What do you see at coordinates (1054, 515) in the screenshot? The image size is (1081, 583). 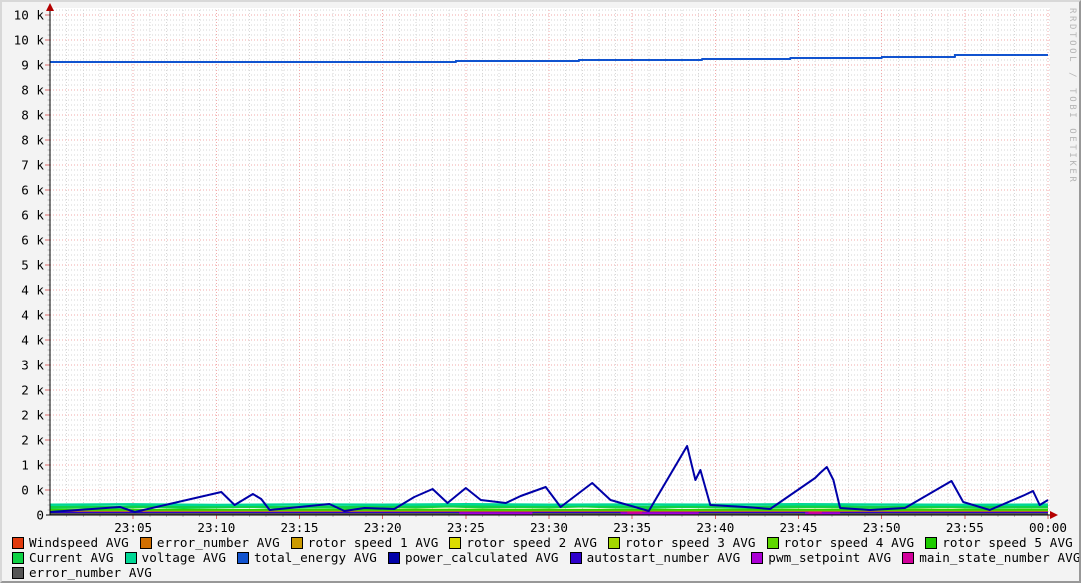 I see `x-axis-arrow-icon` at bounding box center [1054, 515].